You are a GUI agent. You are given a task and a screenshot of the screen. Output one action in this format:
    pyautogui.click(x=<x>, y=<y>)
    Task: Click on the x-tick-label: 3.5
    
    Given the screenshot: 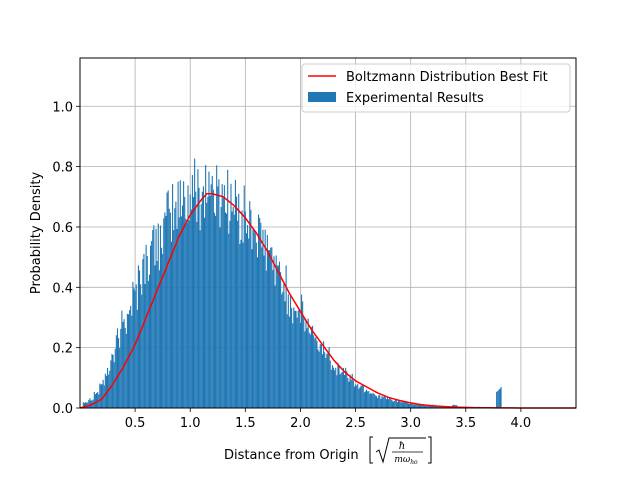 What is the action you would take?
    pyautogui.click(x=465, y=423)
    